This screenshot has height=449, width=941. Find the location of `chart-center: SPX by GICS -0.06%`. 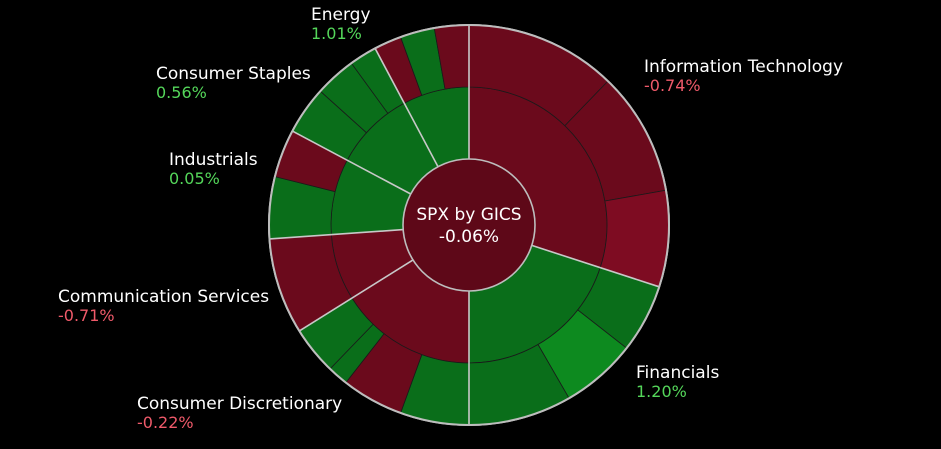

chart-center: SPX by GICS -0.06% is located at coordinates (468, 226).